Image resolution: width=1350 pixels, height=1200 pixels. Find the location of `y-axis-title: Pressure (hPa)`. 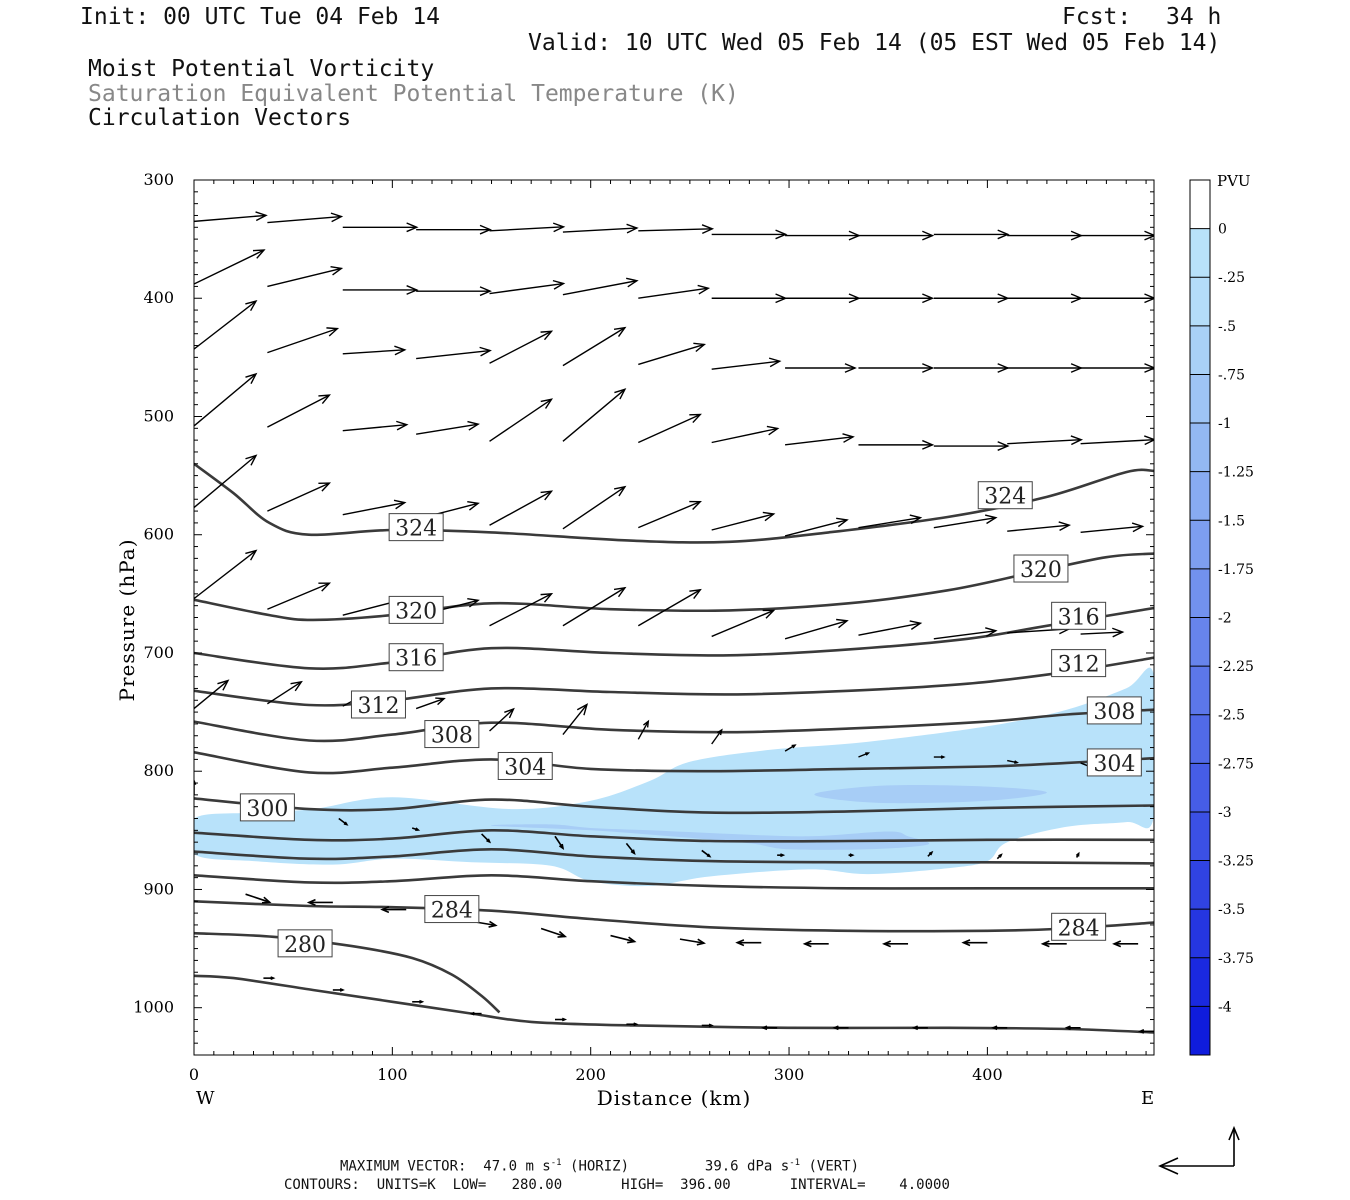

y-axis-title: Pressure (hPa) is located at coordinates (127, 620).